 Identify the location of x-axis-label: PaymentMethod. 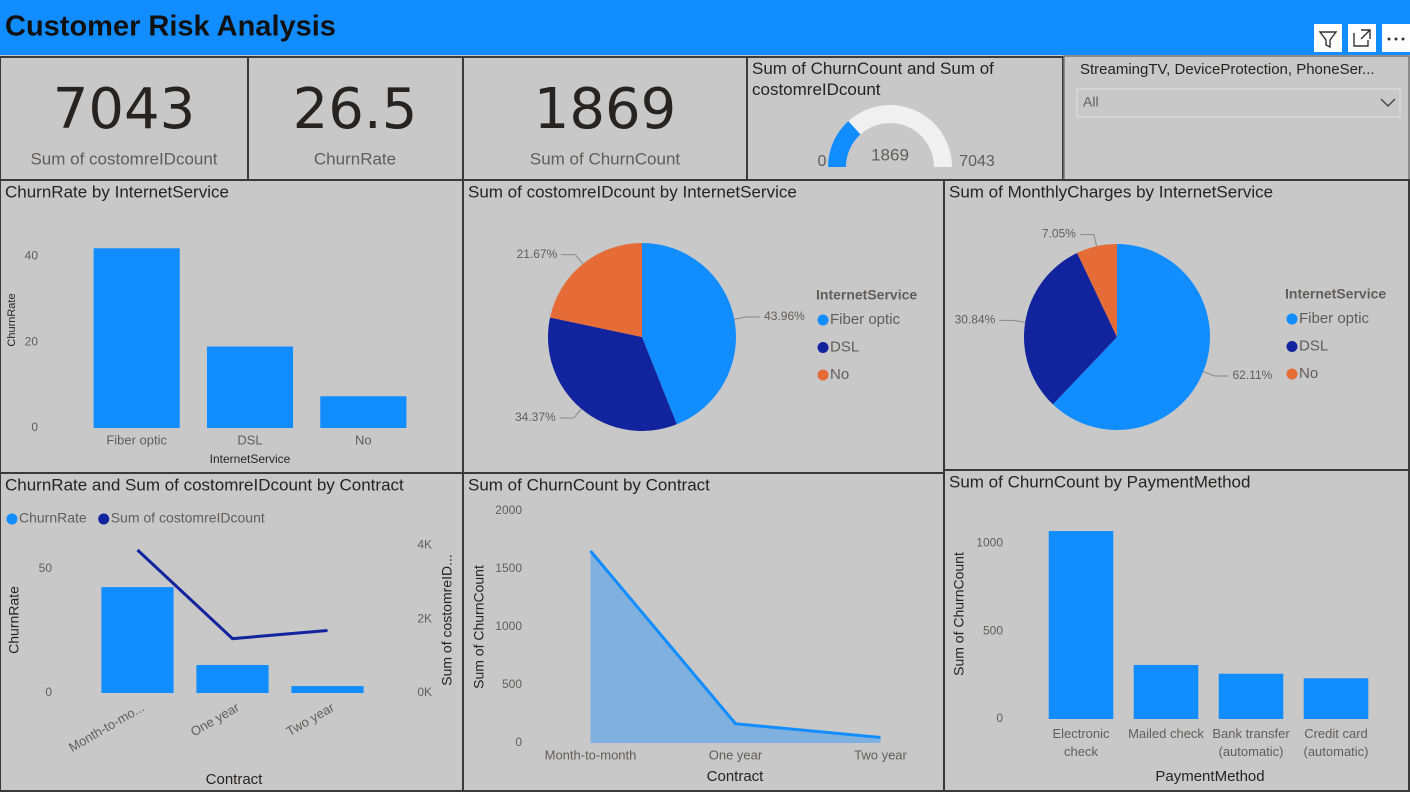
(1209, 776).